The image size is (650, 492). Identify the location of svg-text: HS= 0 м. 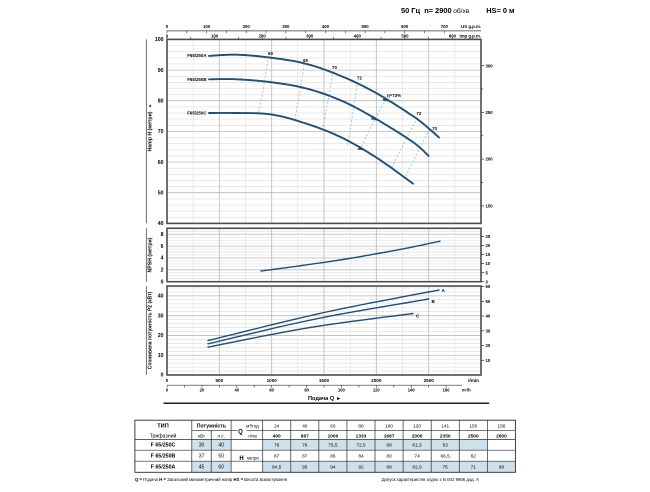
(500, 10).